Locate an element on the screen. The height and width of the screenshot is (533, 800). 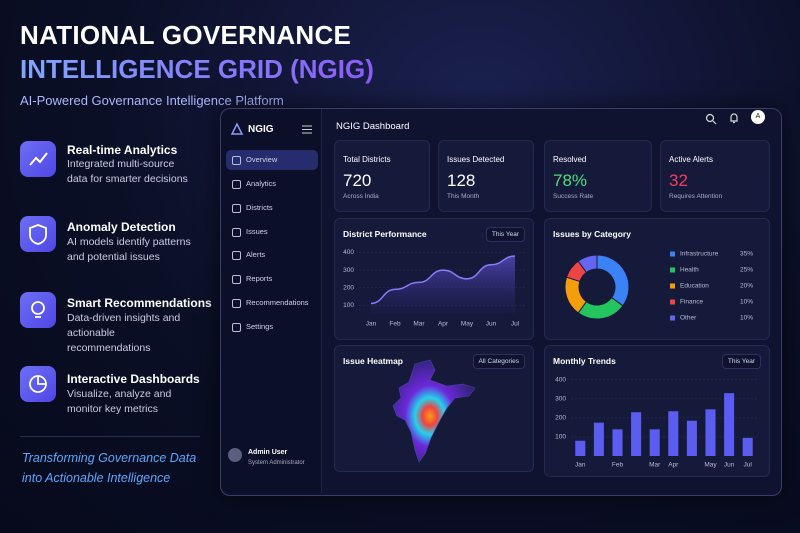
nav-label: Recommendations is located at coordinates (277, 302).